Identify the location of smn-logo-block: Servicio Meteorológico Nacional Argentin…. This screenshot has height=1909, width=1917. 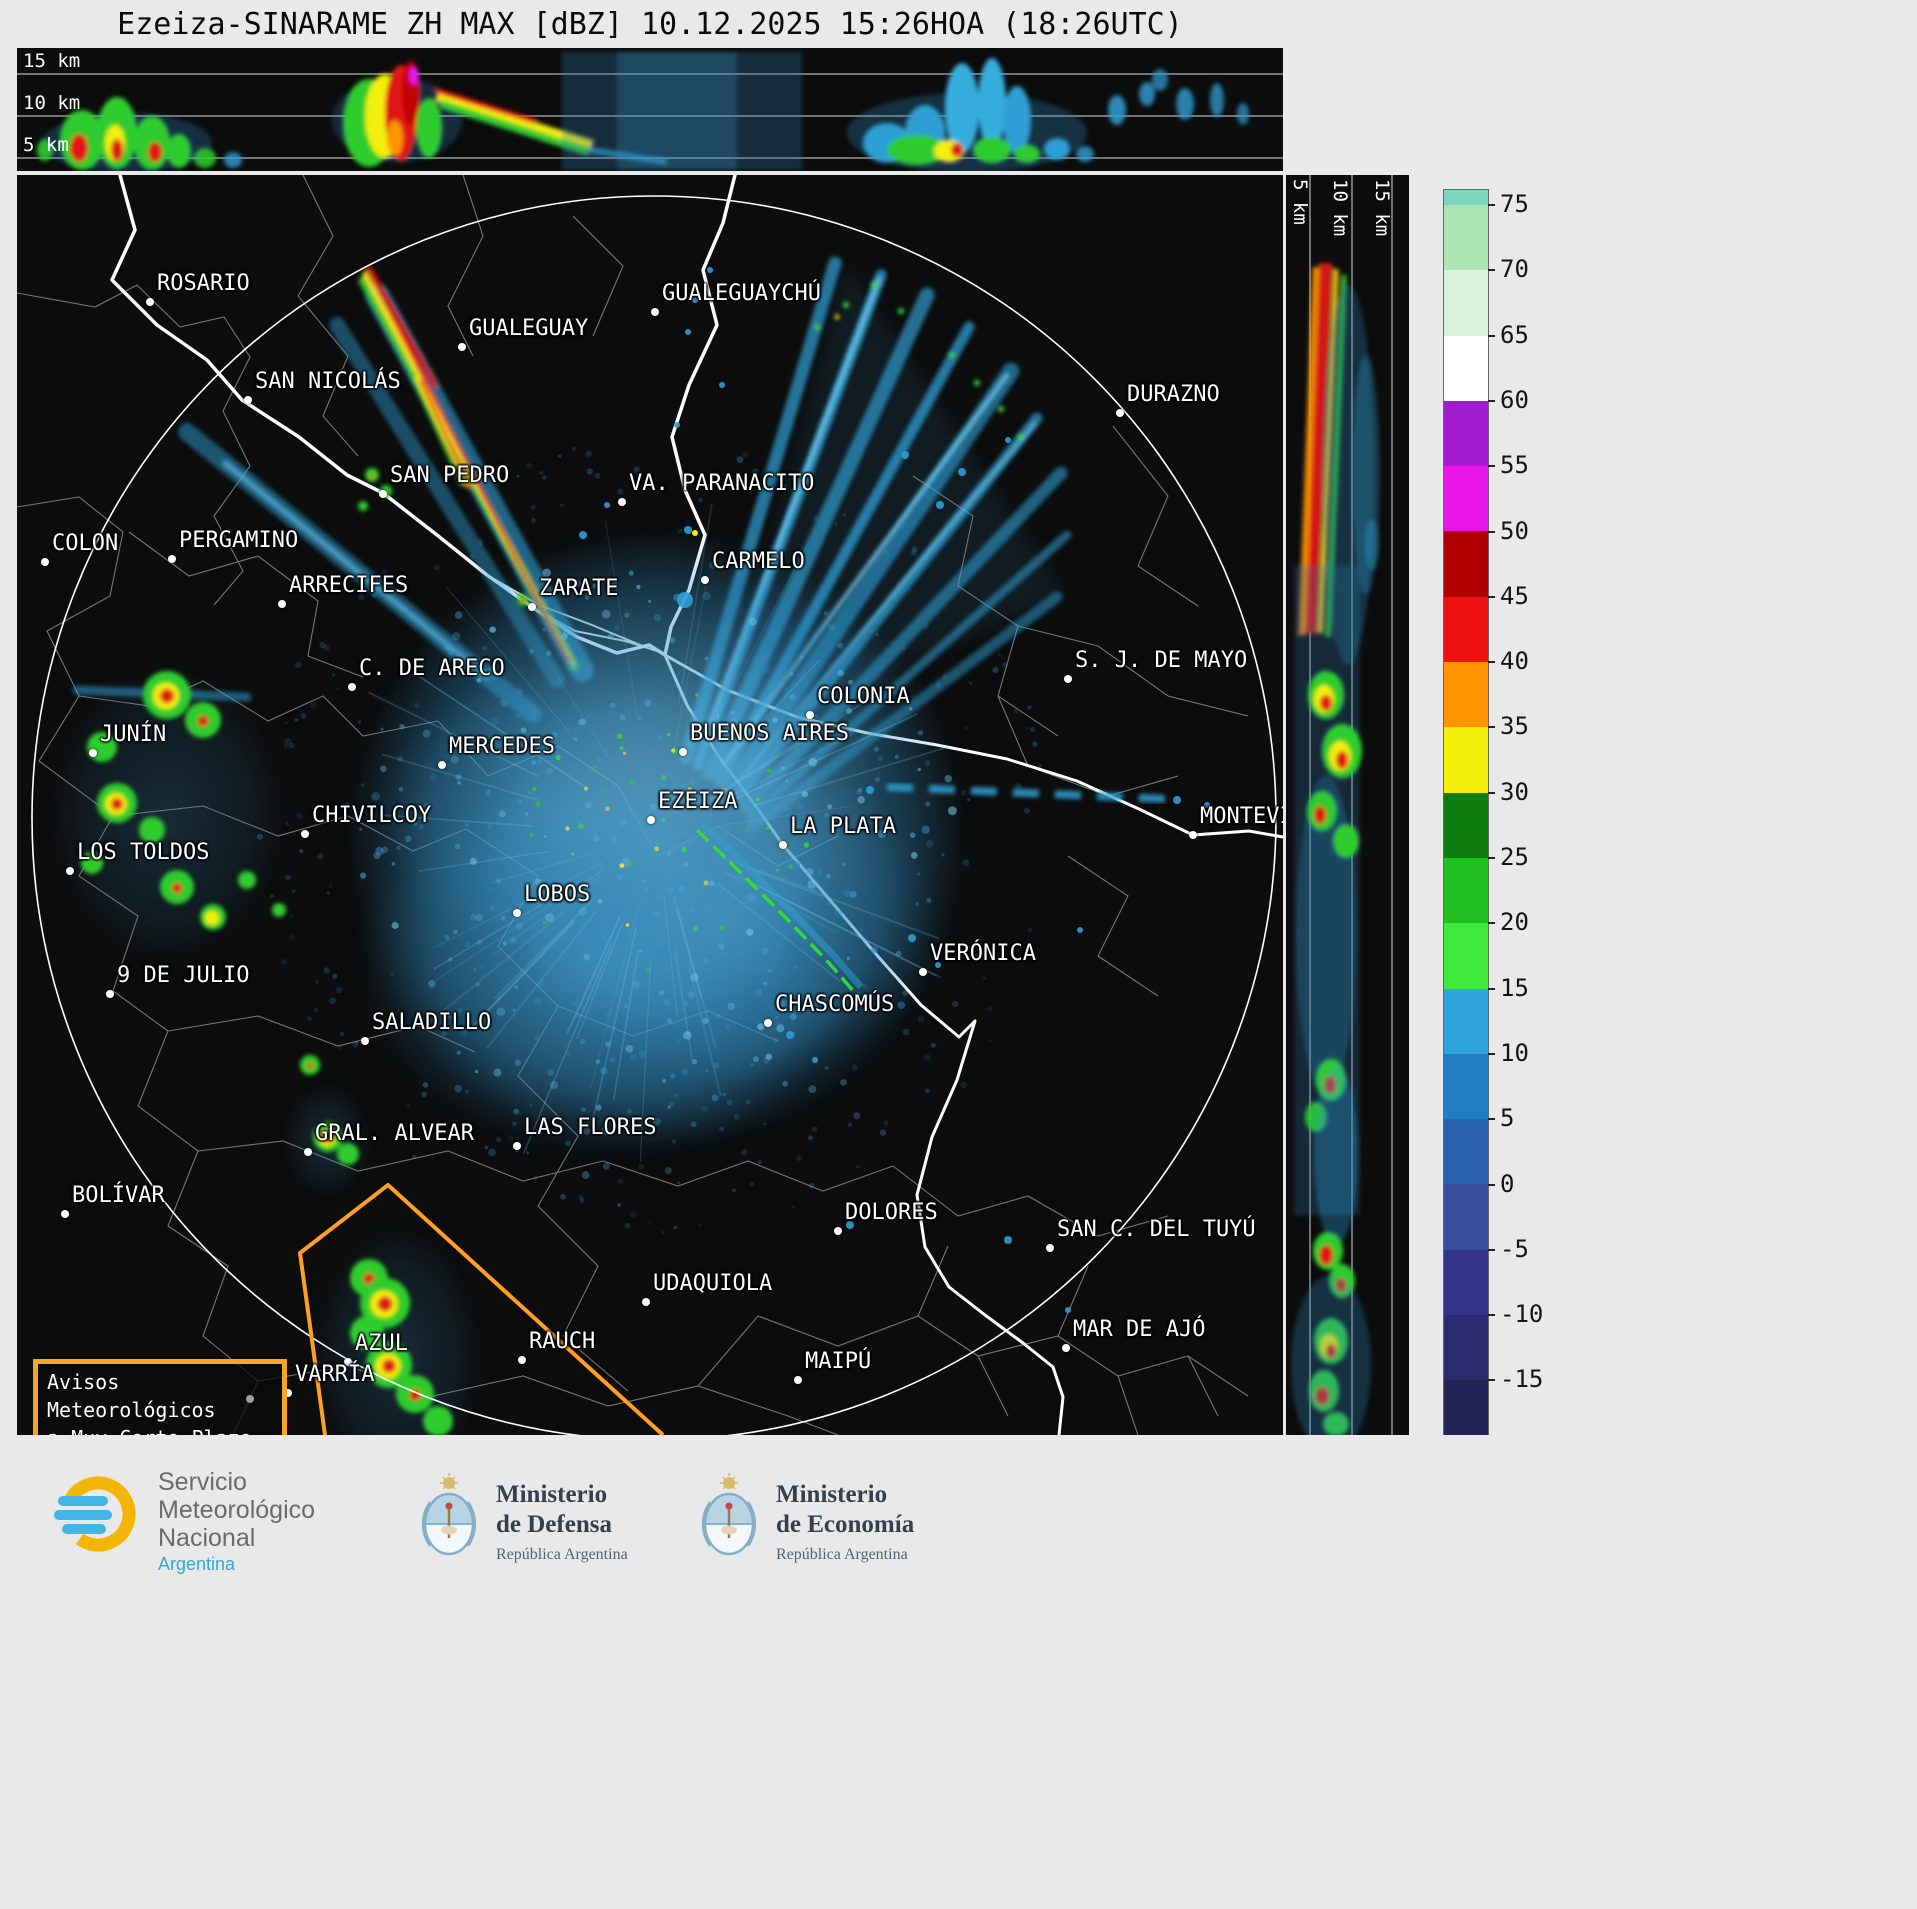
(183, 1521).